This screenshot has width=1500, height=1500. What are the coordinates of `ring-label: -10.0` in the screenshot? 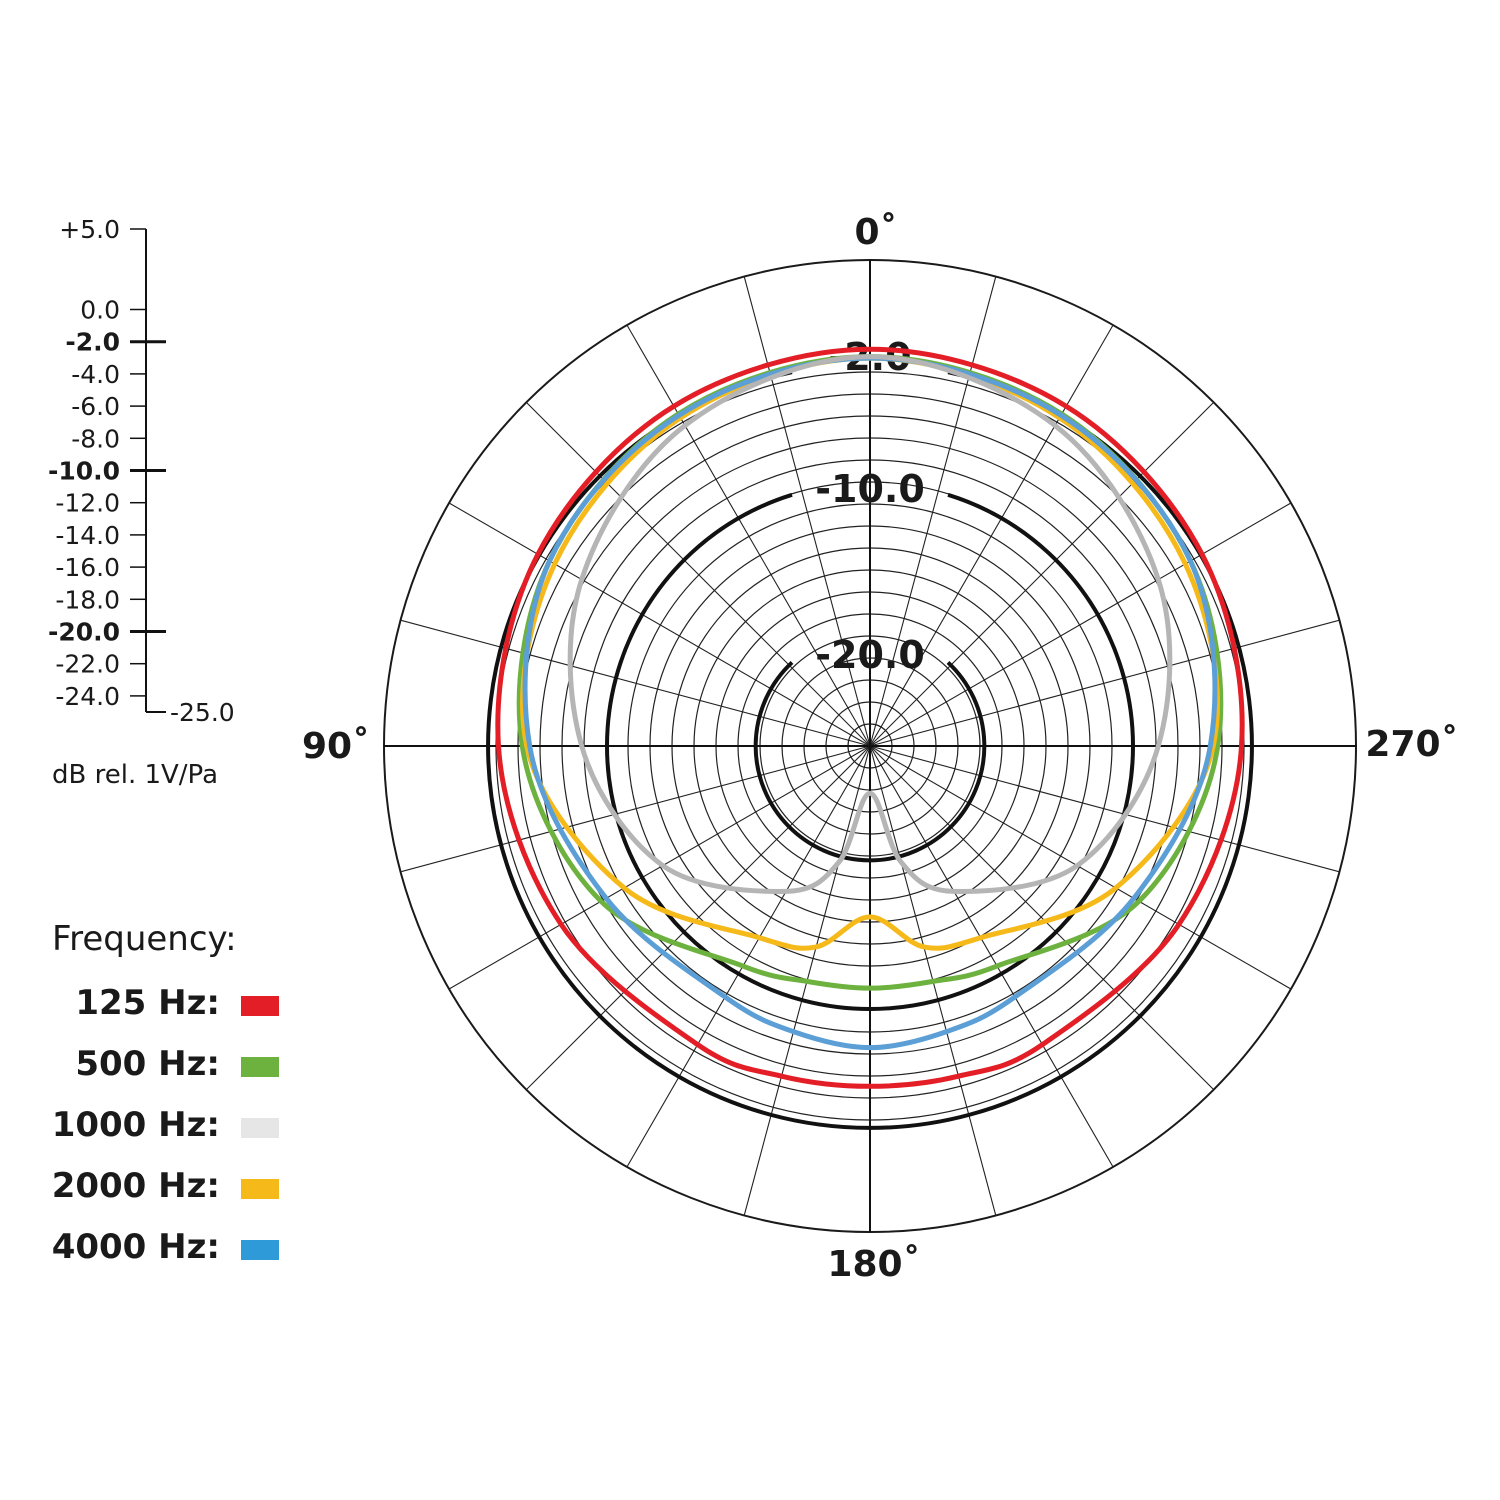 It's located at (870, 489).